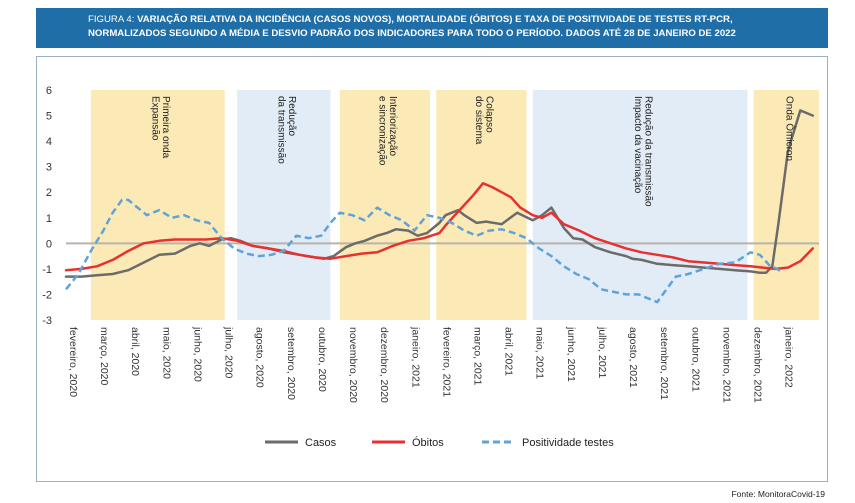  Describe the element at coordinates (540, 353) in the screenshot. I see `x-tick-label: maio, 2021` at that location.